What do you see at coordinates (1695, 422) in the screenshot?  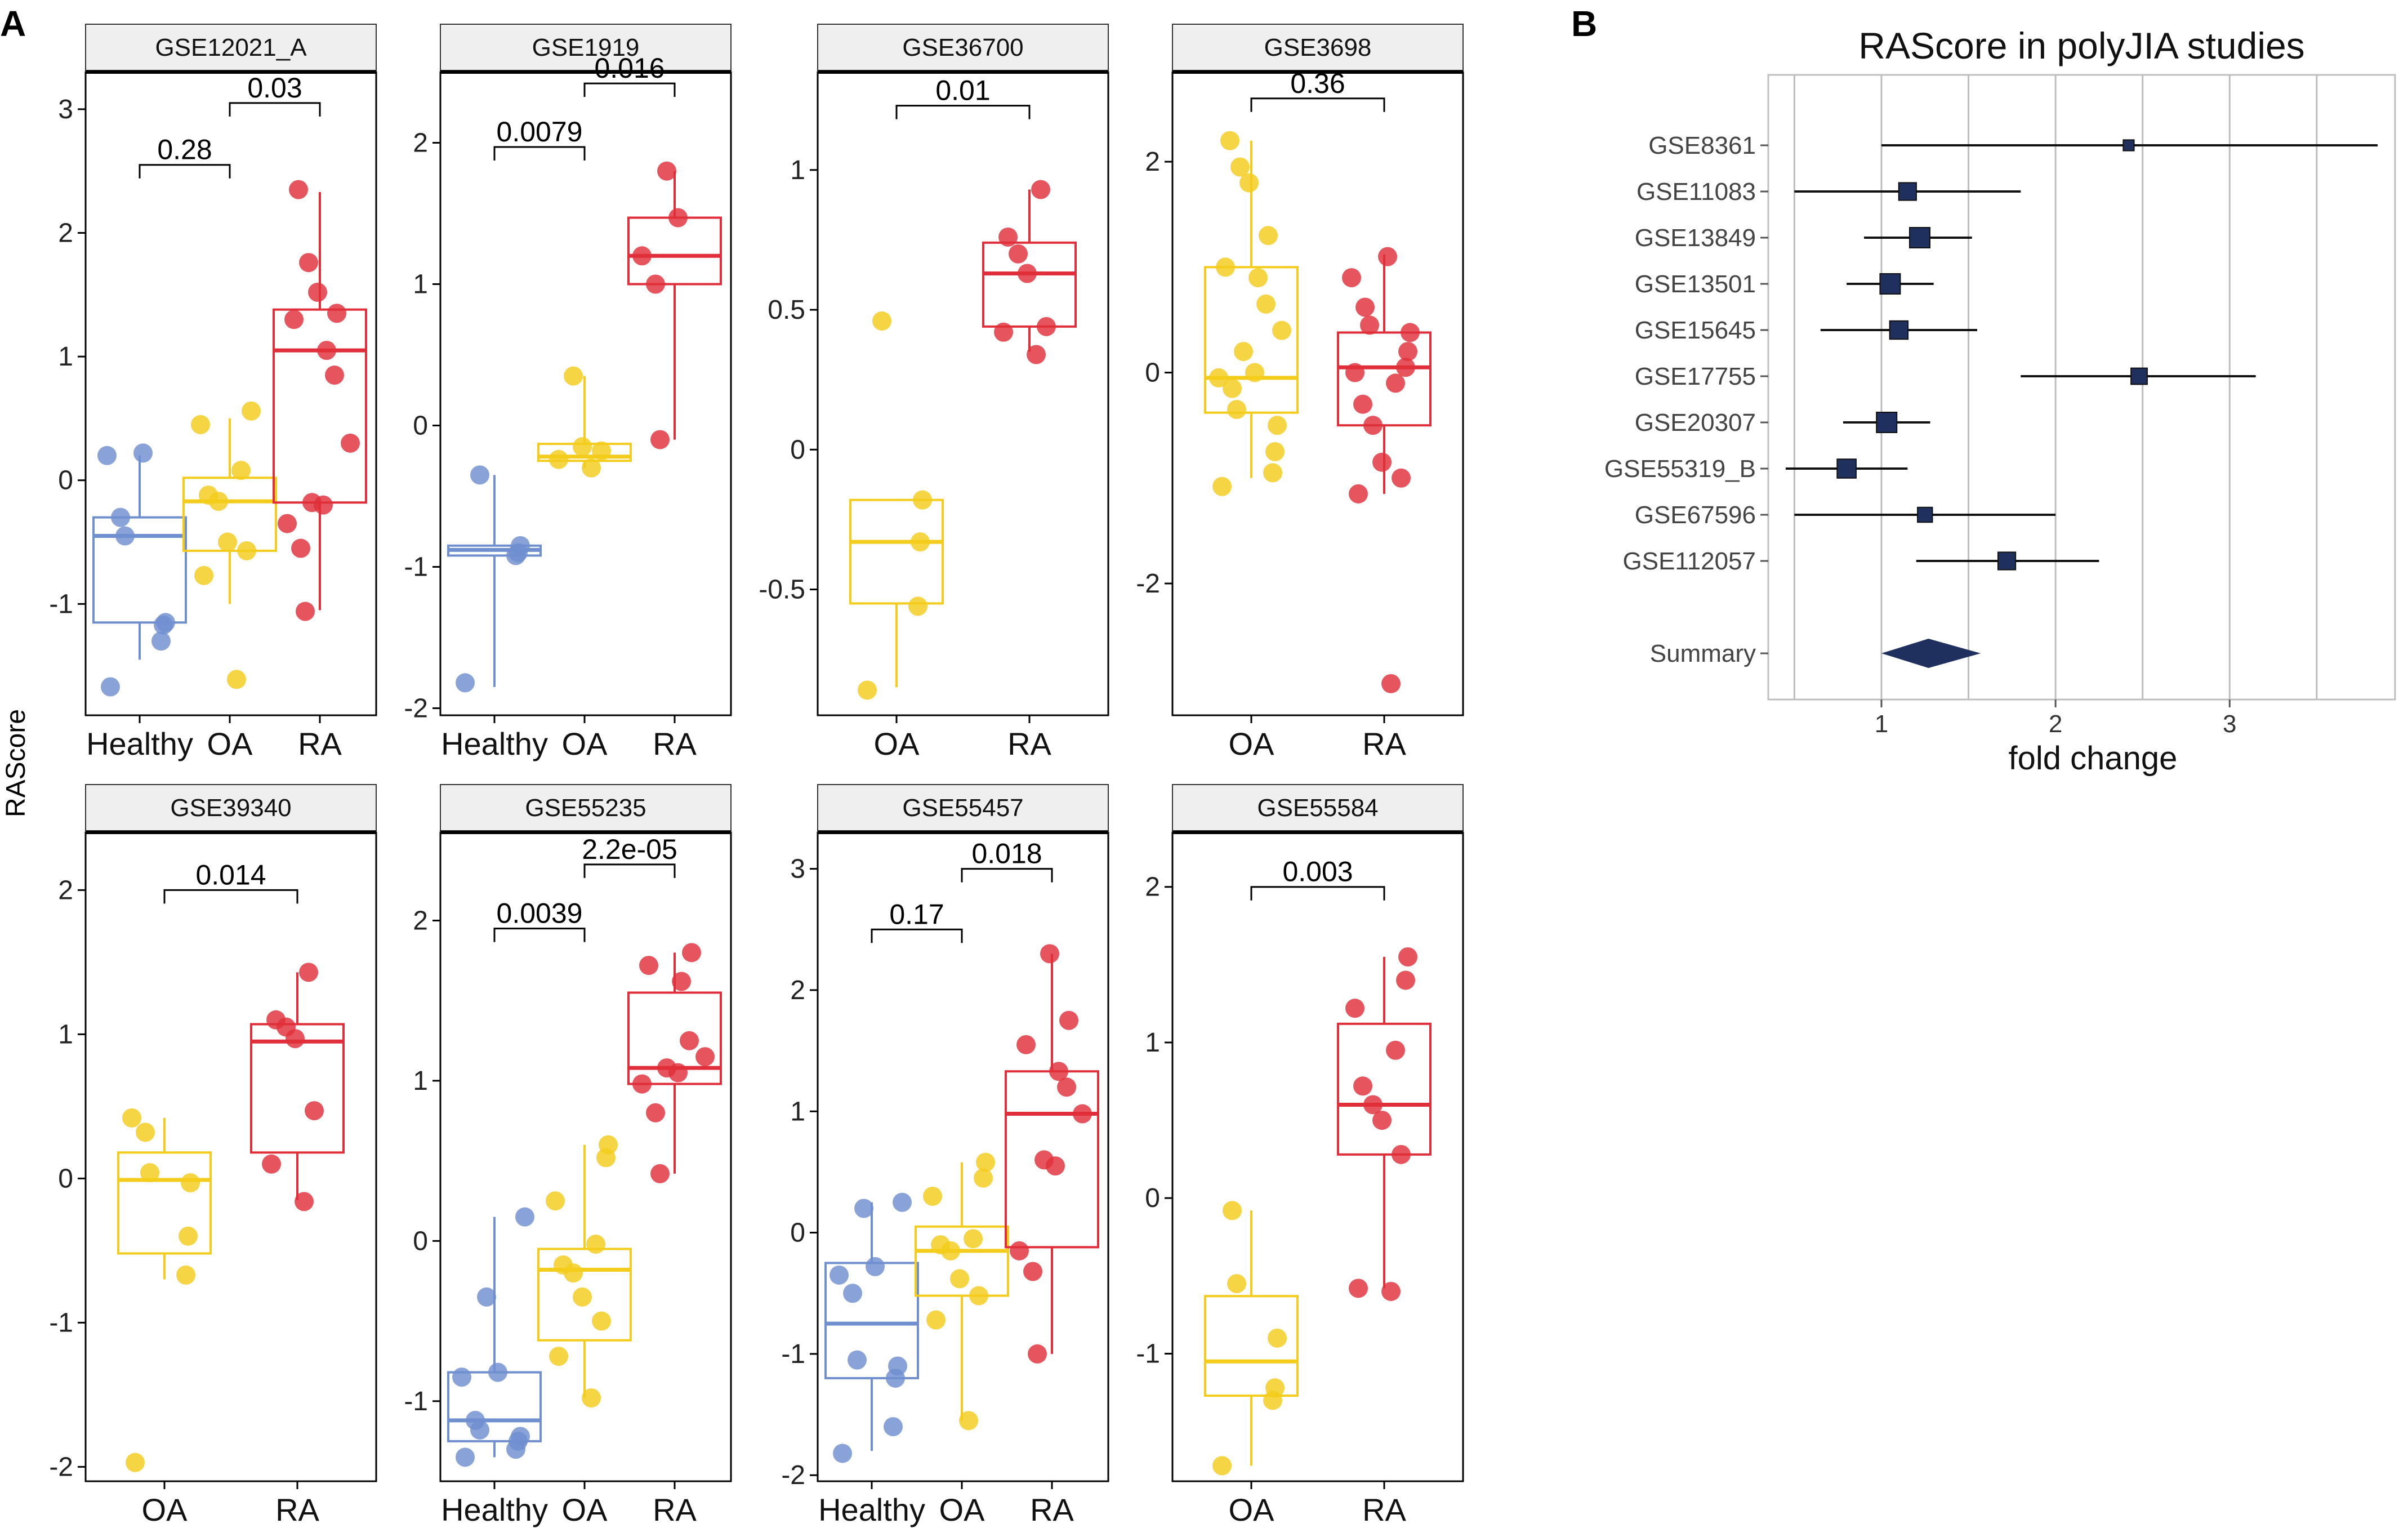 I see `study-label: GSE20307` at bounding box center [1695, 422].